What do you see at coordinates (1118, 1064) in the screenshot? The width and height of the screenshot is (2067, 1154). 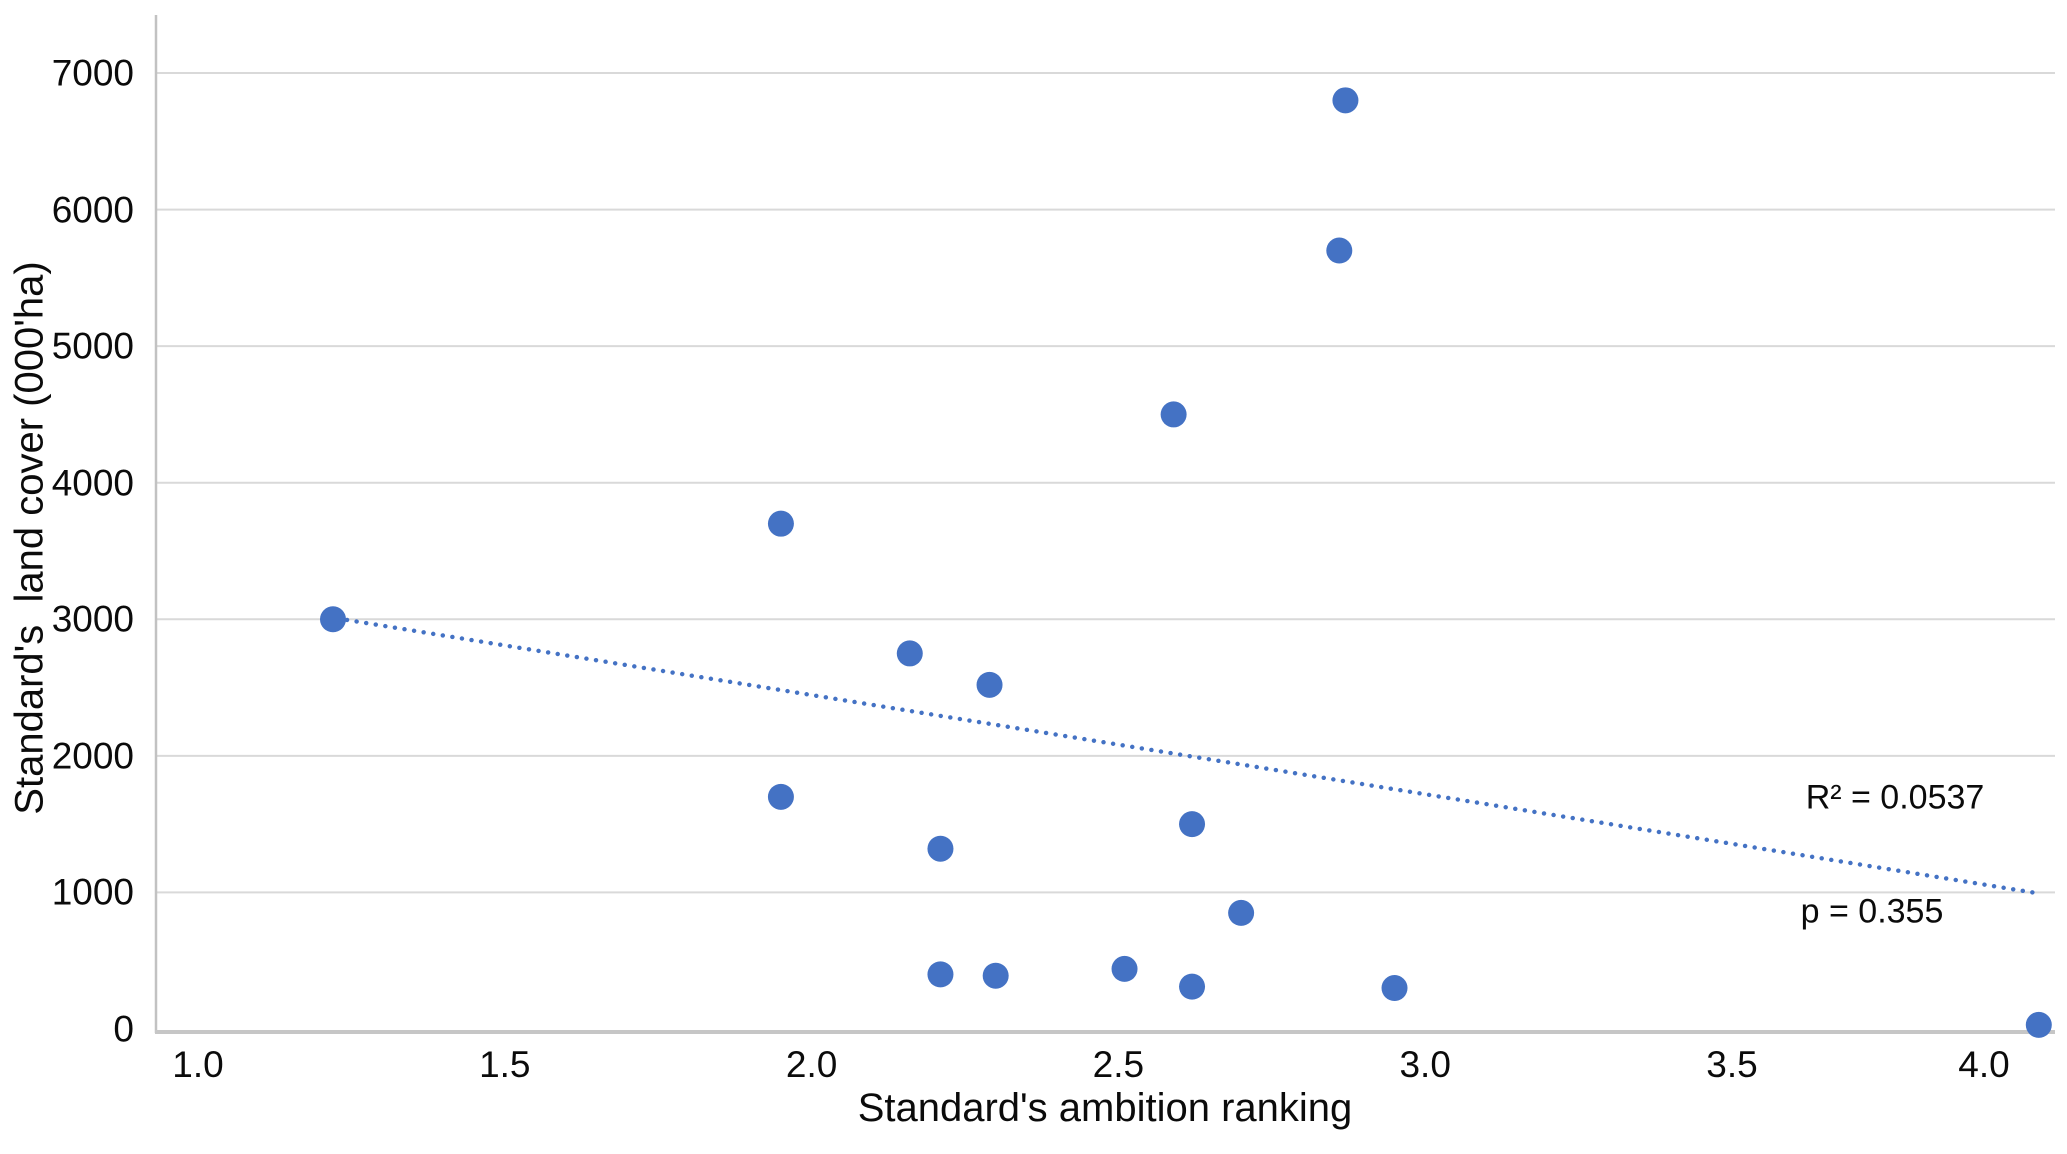 I see `x-tick-label: 2.5` at bounding box center [1118, 1064].